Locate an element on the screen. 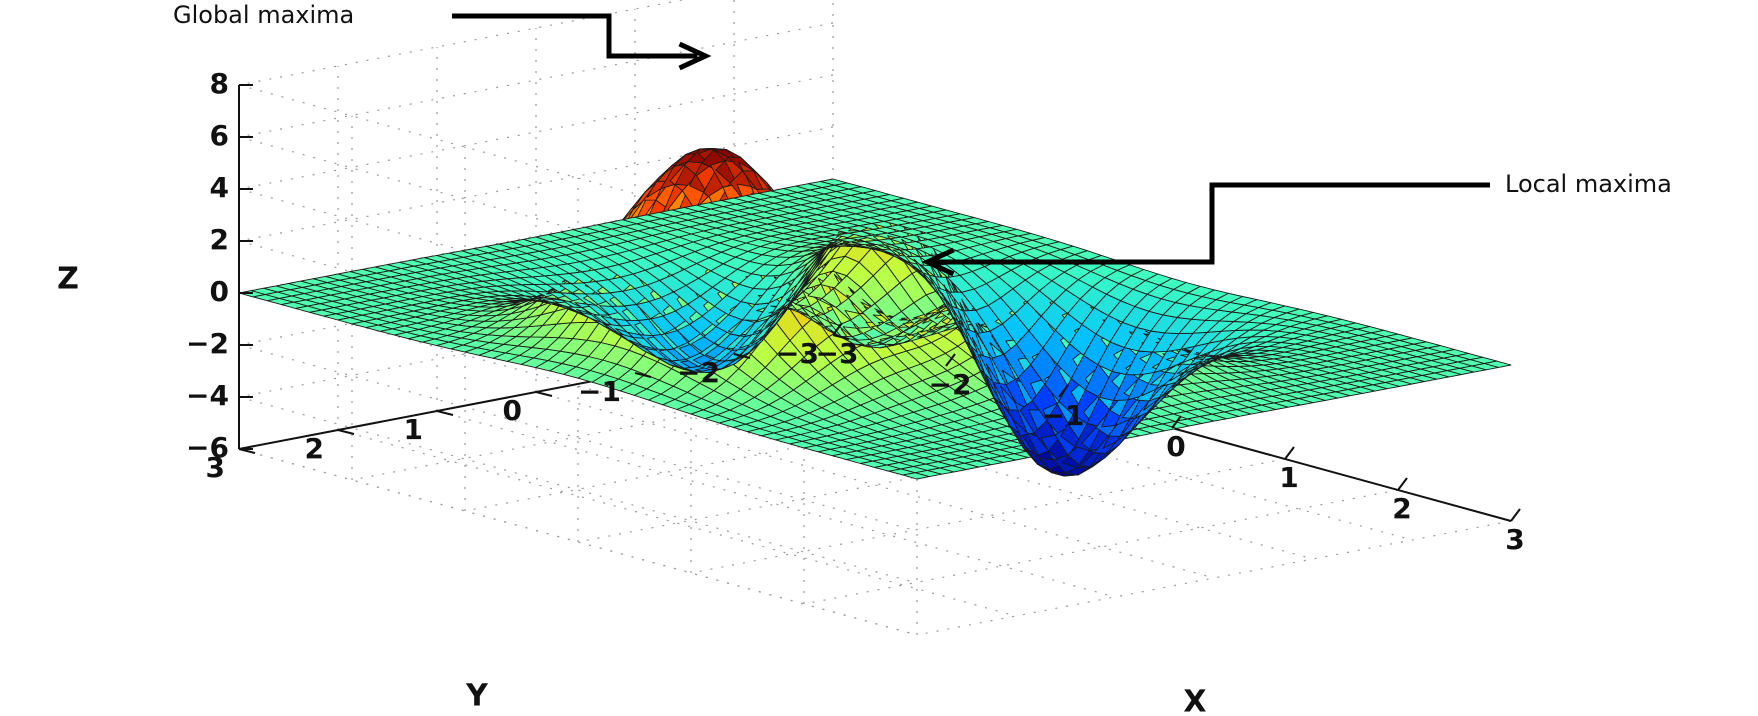  y-tick-label: 3 is located at coordinates (215, 467).